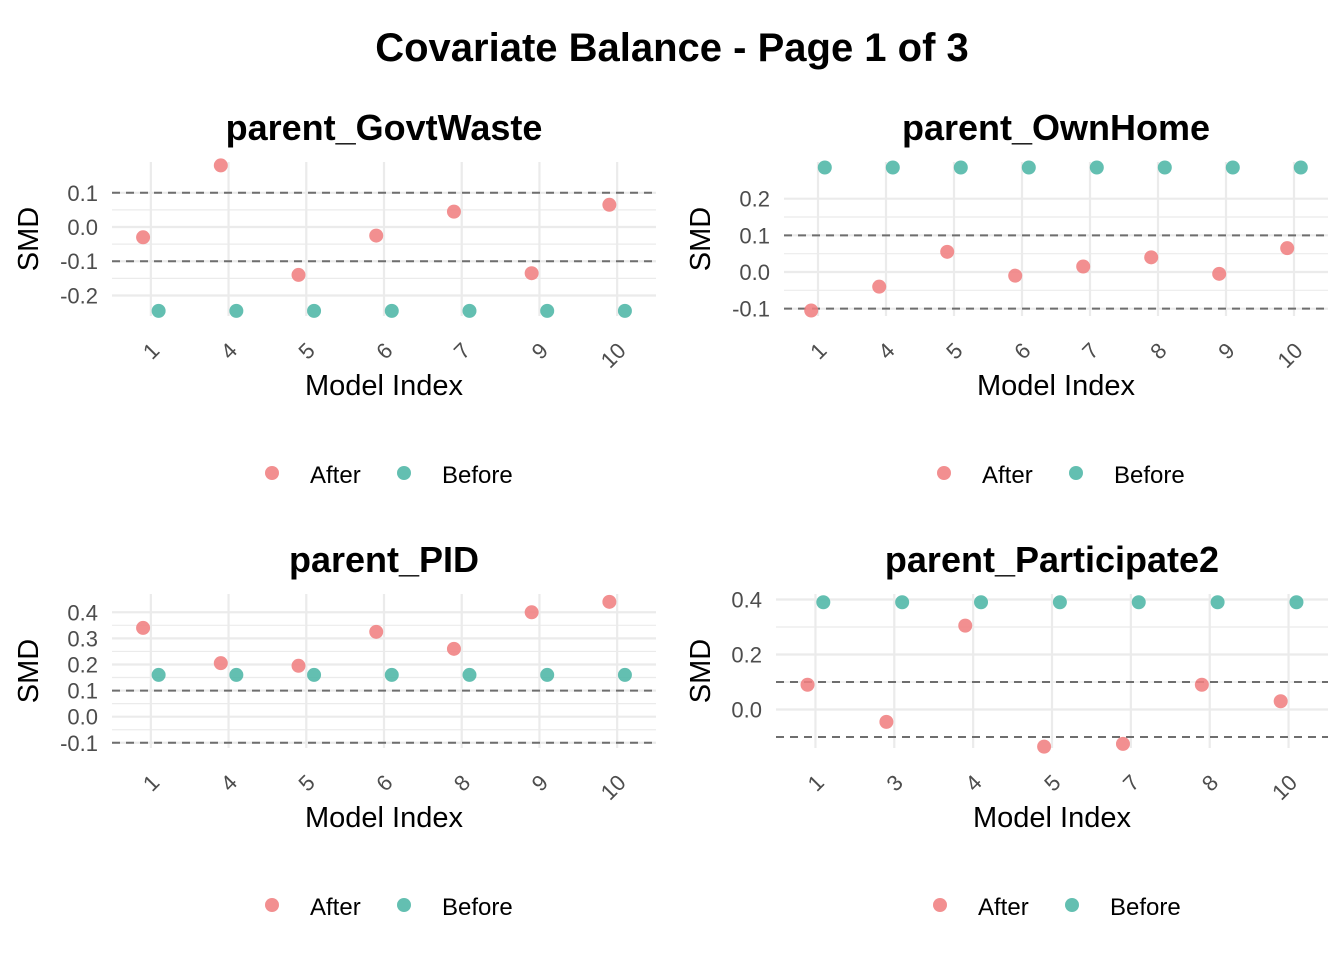 The height and width of the screenshot is (960, 1344). I want to click on panel-title: parent_OwnHome, so click(1056, 127).